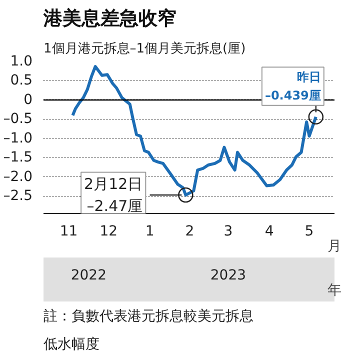 The image size is (342, 357). What do you see at coordinates (21, 80) in the screenshot?
I see `y-tick-label: 0.5` at bounding box center [21, 80].